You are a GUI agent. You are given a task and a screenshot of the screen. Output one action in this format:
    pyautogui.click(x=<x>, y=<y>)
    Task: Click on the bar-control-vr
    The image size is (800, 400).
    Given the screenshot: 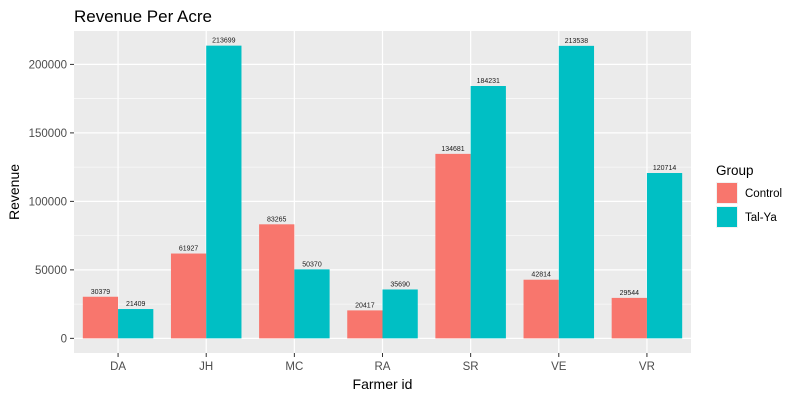 What is the action you would take?
    pyautogui.click(x=629, y=318)
    